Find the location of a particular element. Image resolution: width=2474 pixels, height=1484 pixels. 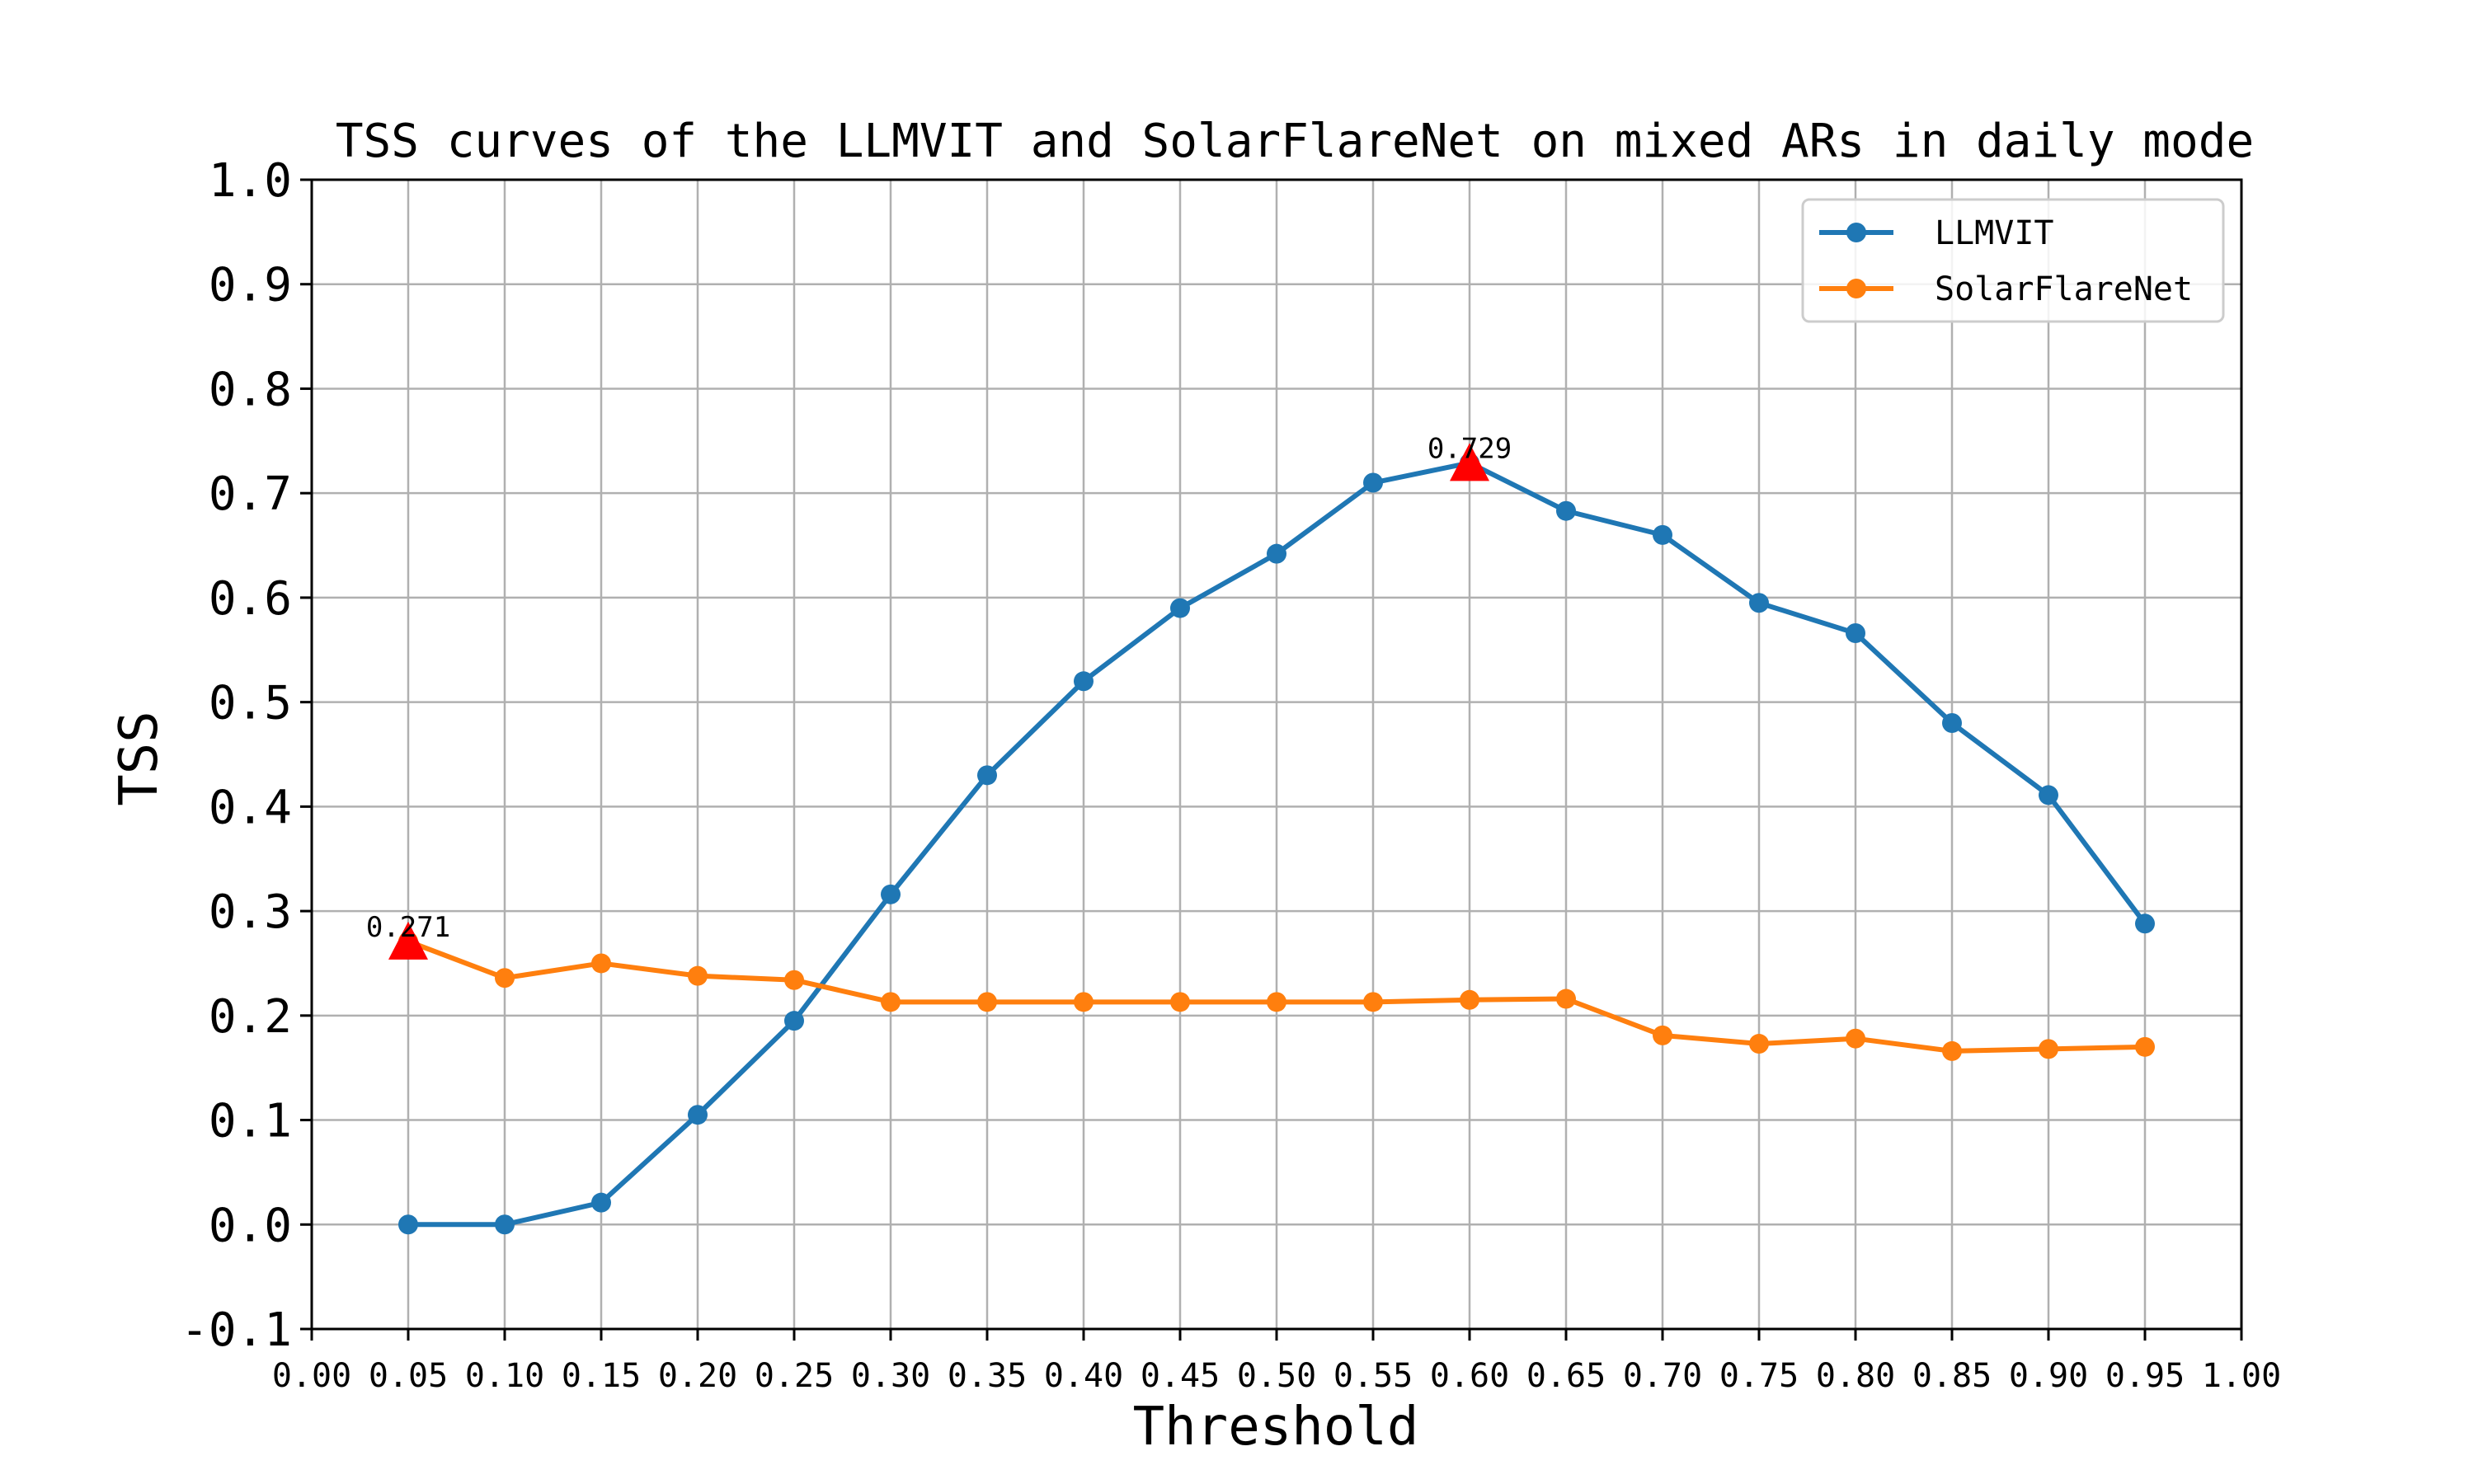

y-tick-label: -0.1 is located at coordinates (236, 1330).